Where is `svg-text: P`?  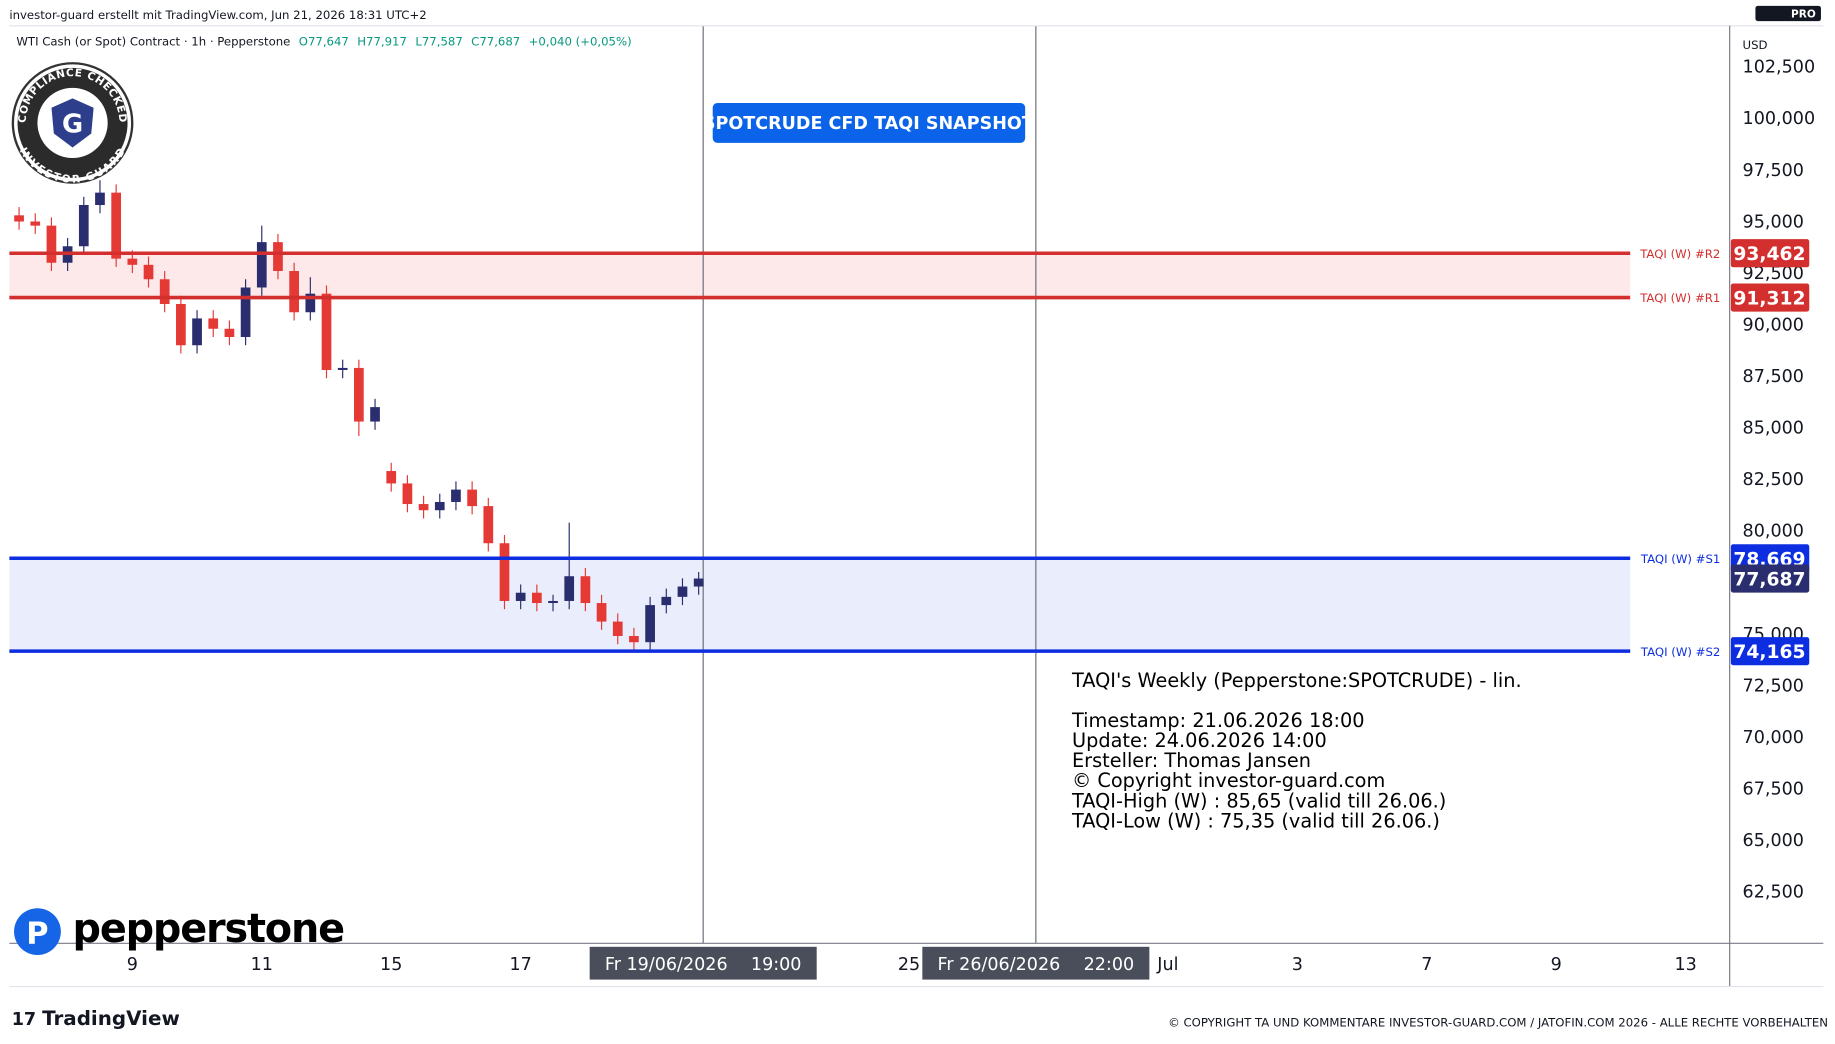
svg-text: P is located at coordinates (37, 933).